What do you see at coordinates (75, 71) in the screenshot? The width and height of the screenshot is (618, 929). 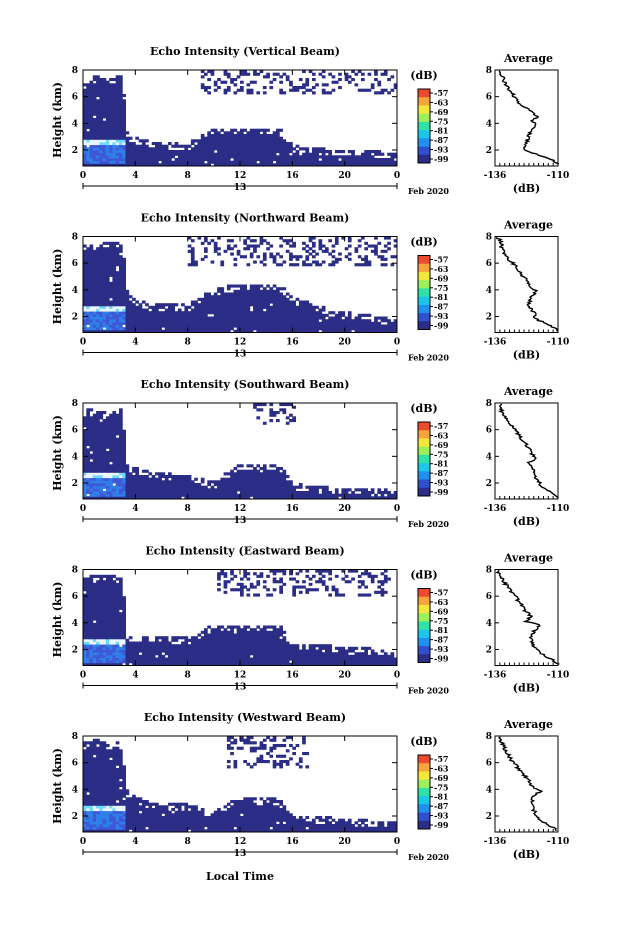 I see `y-tick-label: 8` at bounding box center [75, 71].